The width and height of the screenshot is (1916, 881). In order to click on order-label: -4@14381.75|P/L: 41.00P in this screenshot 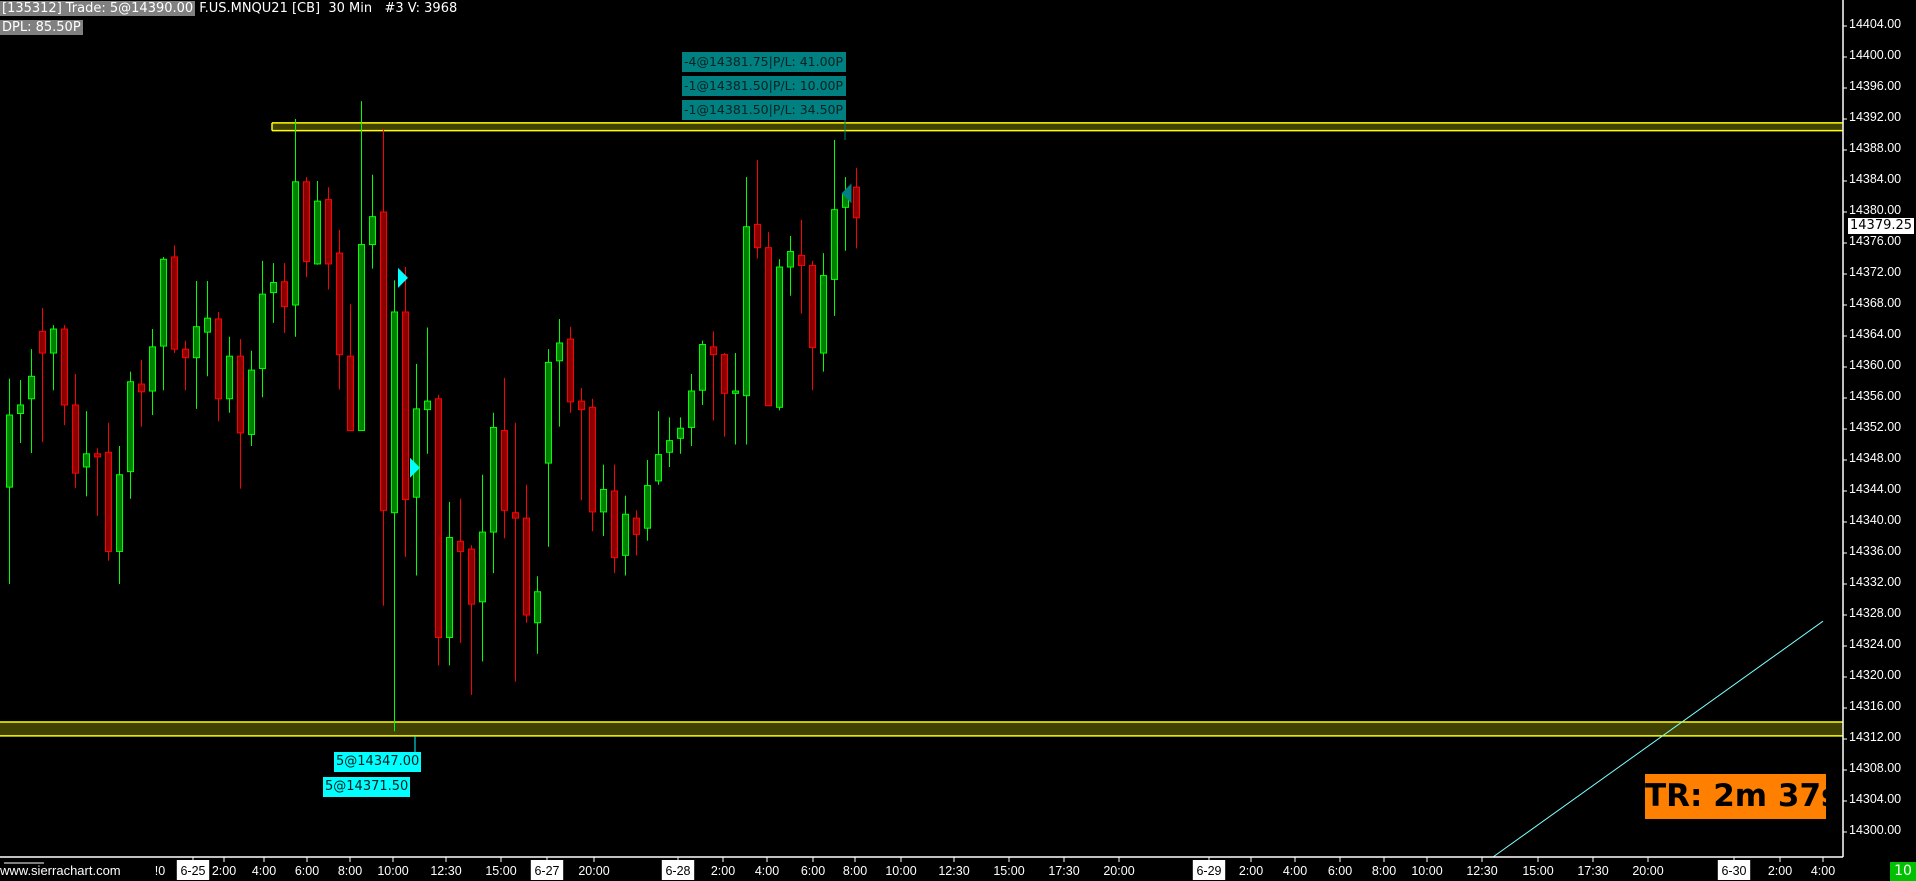, I will do `click(764, 62)`.